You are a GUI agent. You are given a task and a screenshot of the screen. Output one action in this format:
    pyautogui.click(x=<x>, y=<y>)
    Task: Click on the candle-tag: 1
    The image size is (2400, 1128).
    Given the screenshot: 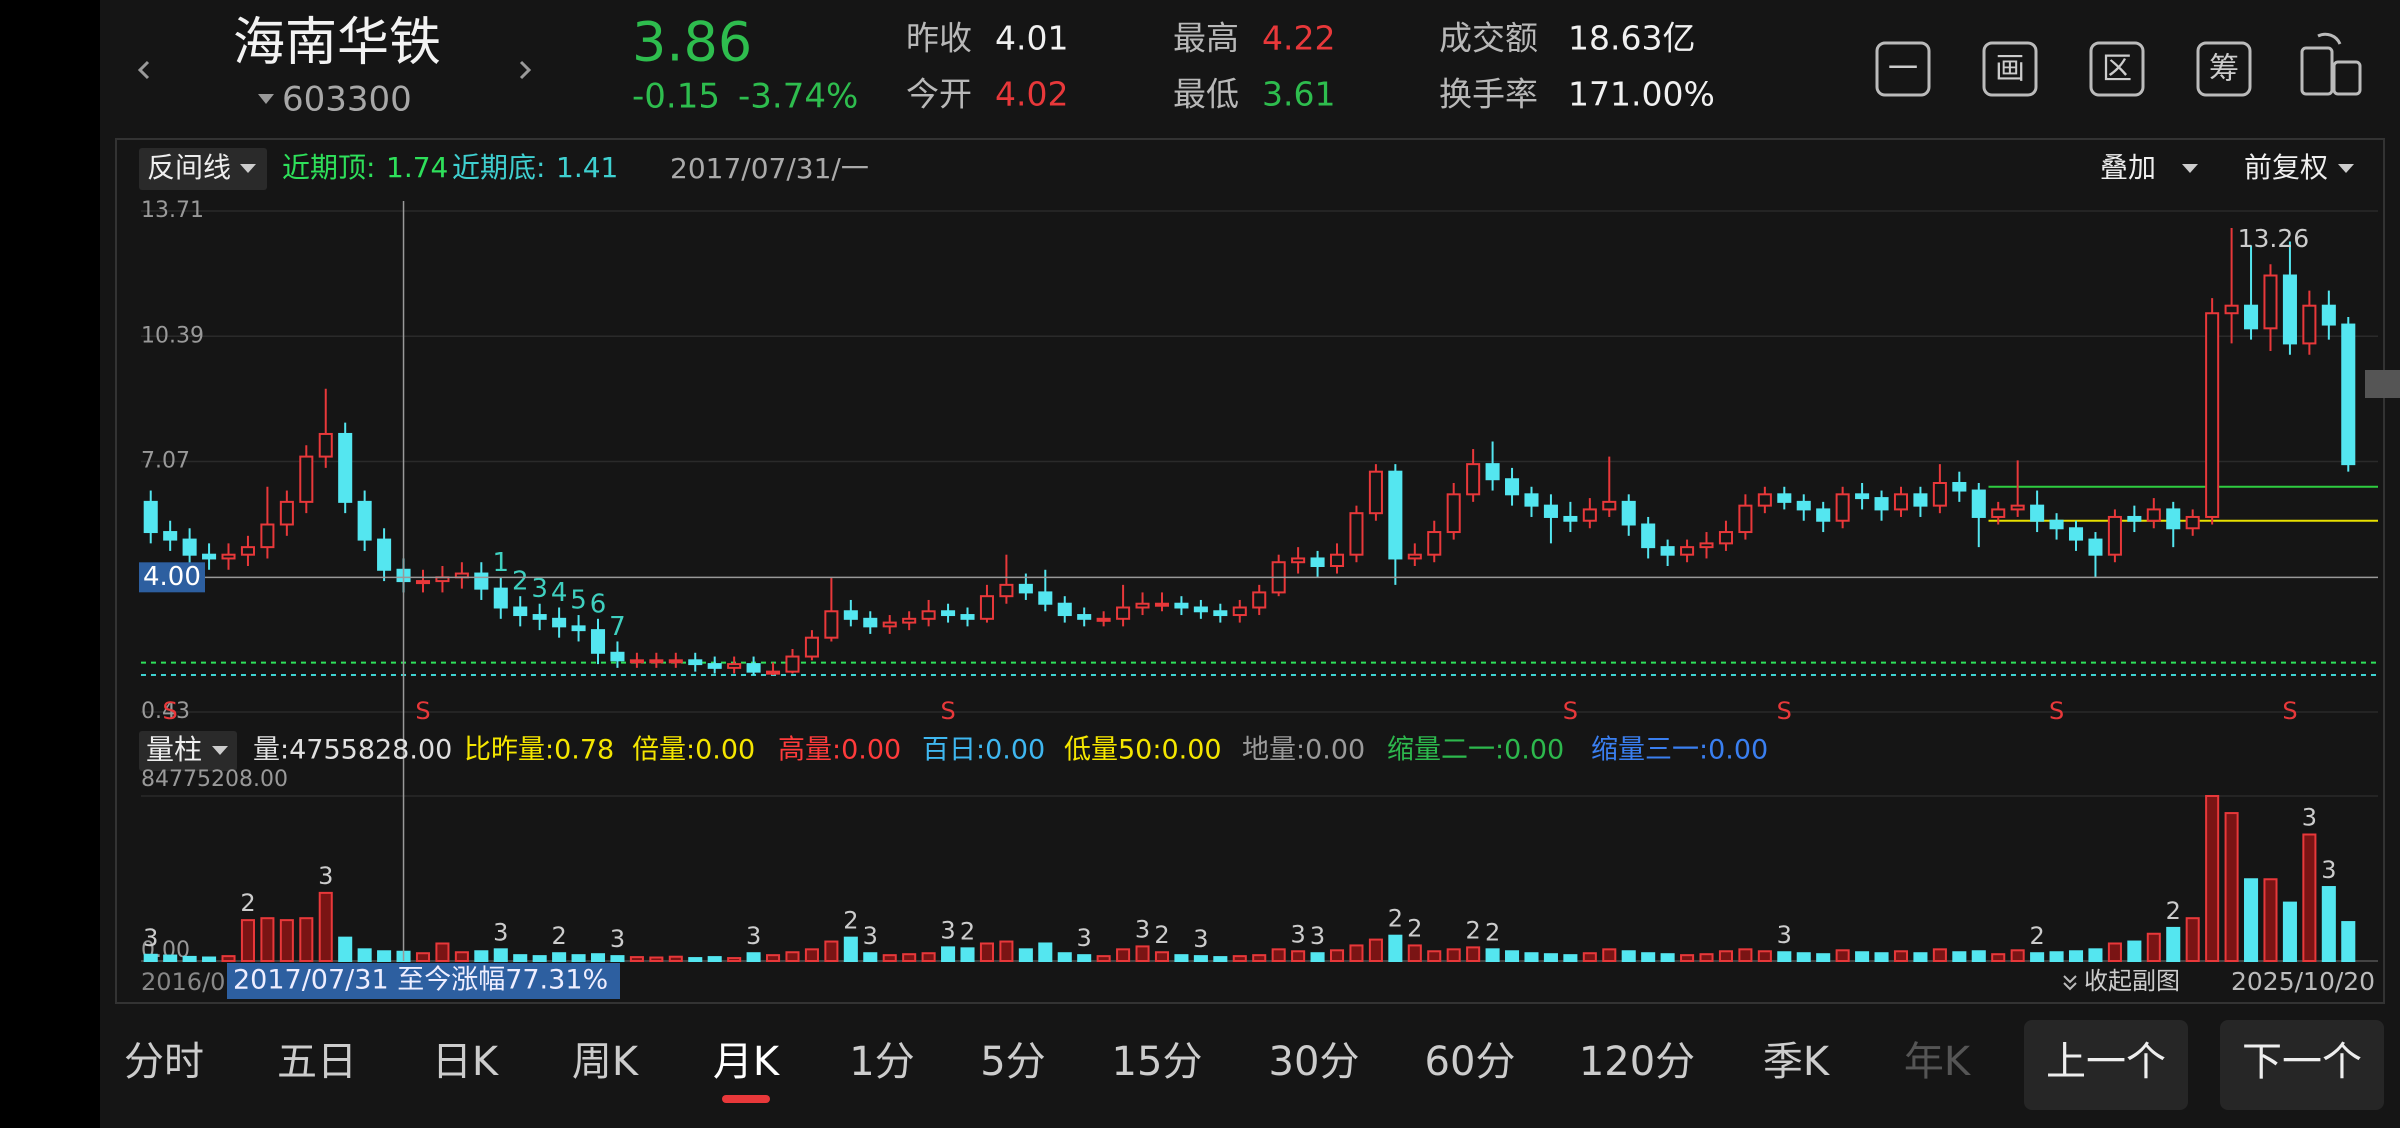 What is the action you would take?
    pyautogui.click(x=501, y=563)
    